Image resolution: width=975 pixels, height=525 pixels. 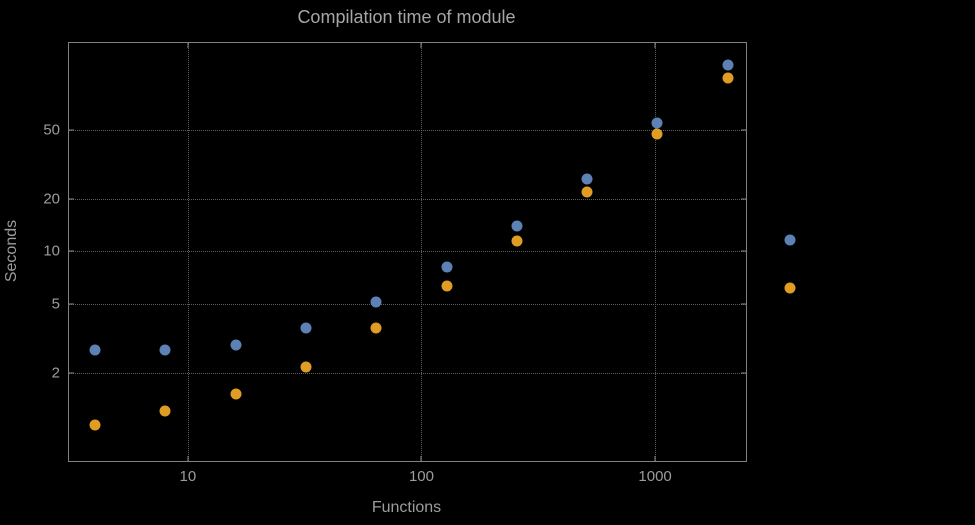 What do you see at coordinates (11, 251) in the screenshot?
I see `y-axis-label: Seconds` at bounding box center [11, 251].